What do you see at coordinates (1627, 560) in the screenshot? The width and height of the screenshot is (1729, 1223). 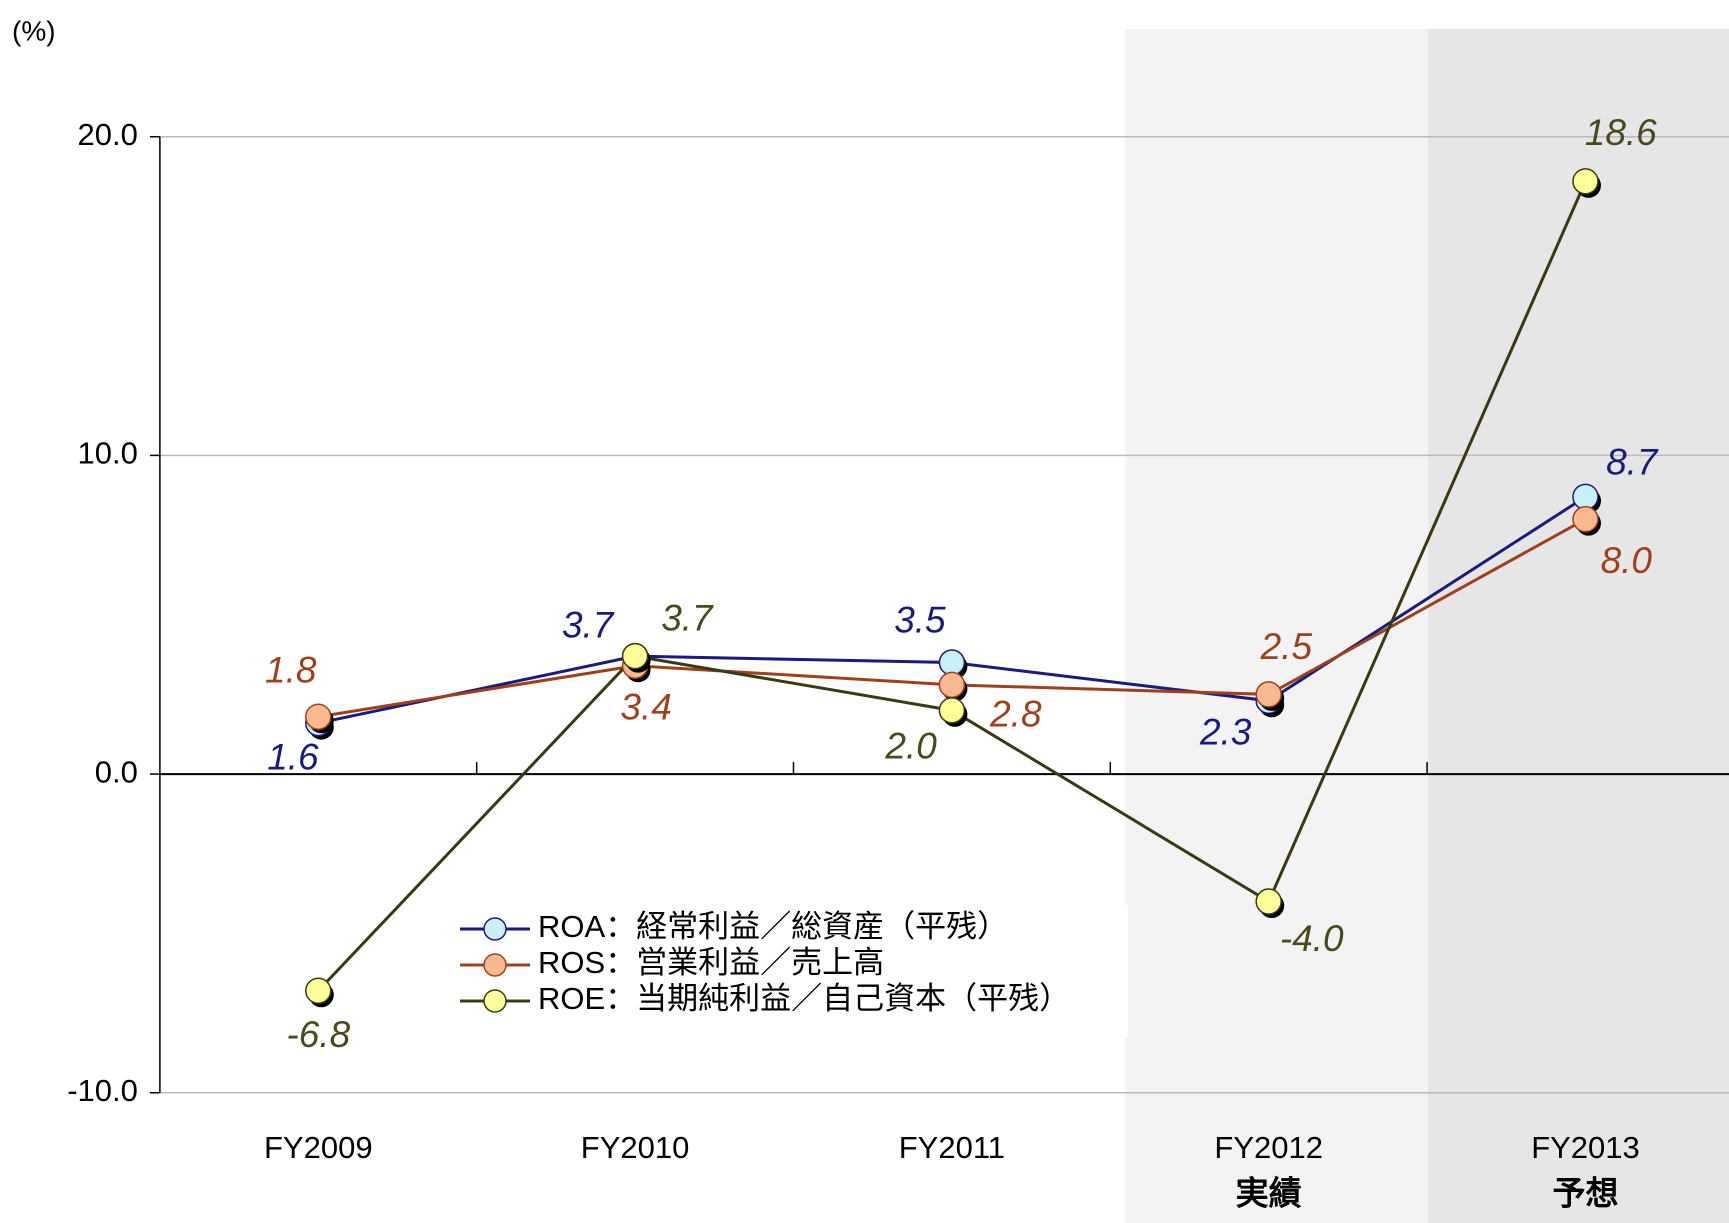 I see `value-label: 8.0` at bounding box center [1627, 560].